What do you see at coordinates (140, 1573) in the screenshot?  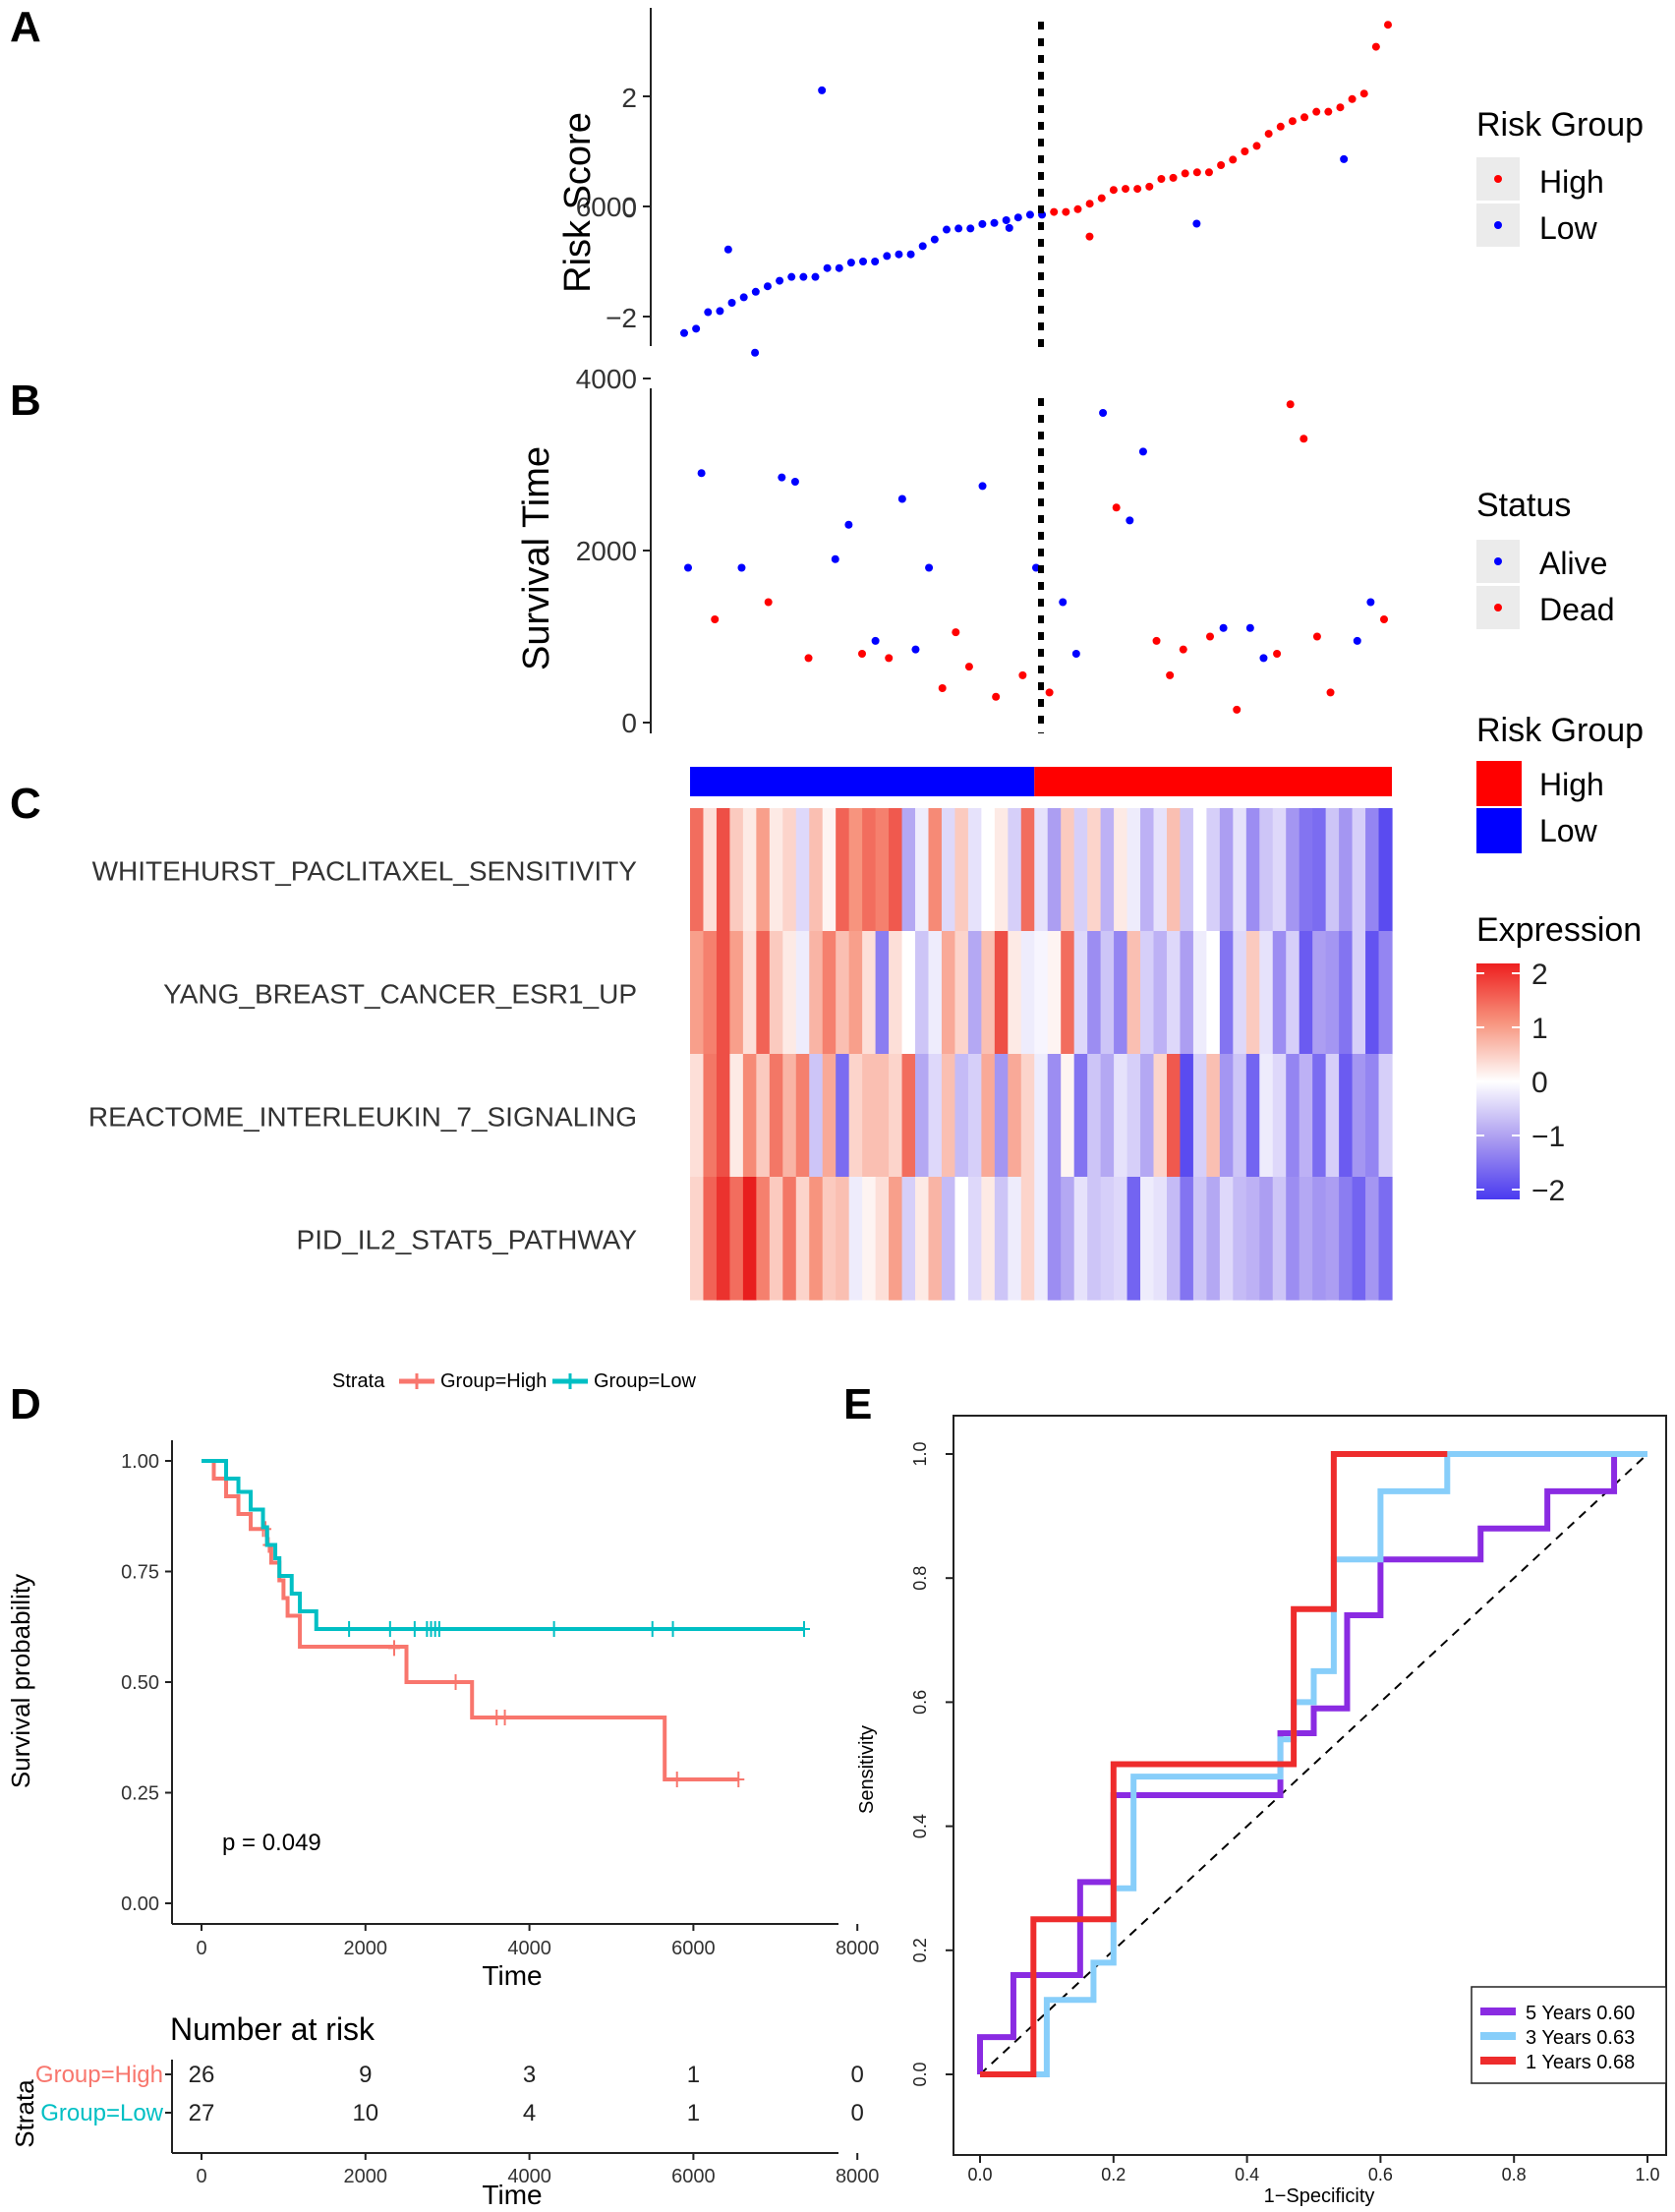 I see `km-ytick-label: 0.75` at bounding box center [140, 1573].